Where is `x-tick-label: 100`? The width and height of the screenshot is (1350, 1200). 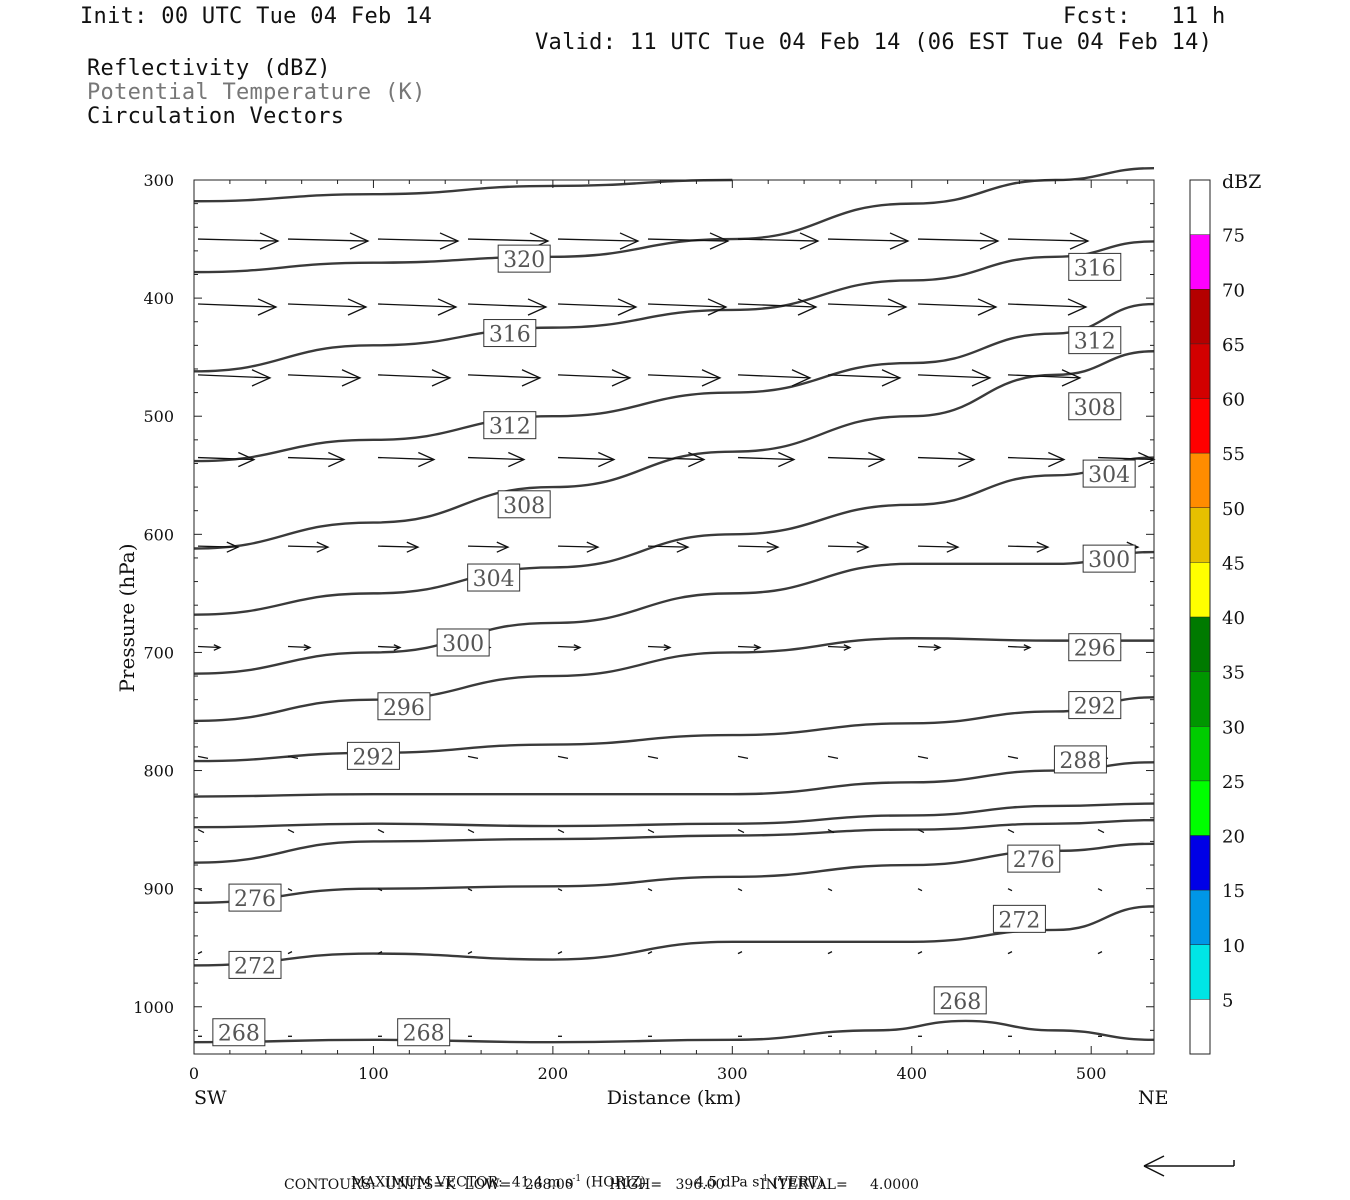 x-tick-label: 100 is located at coordinates (373, 1073).